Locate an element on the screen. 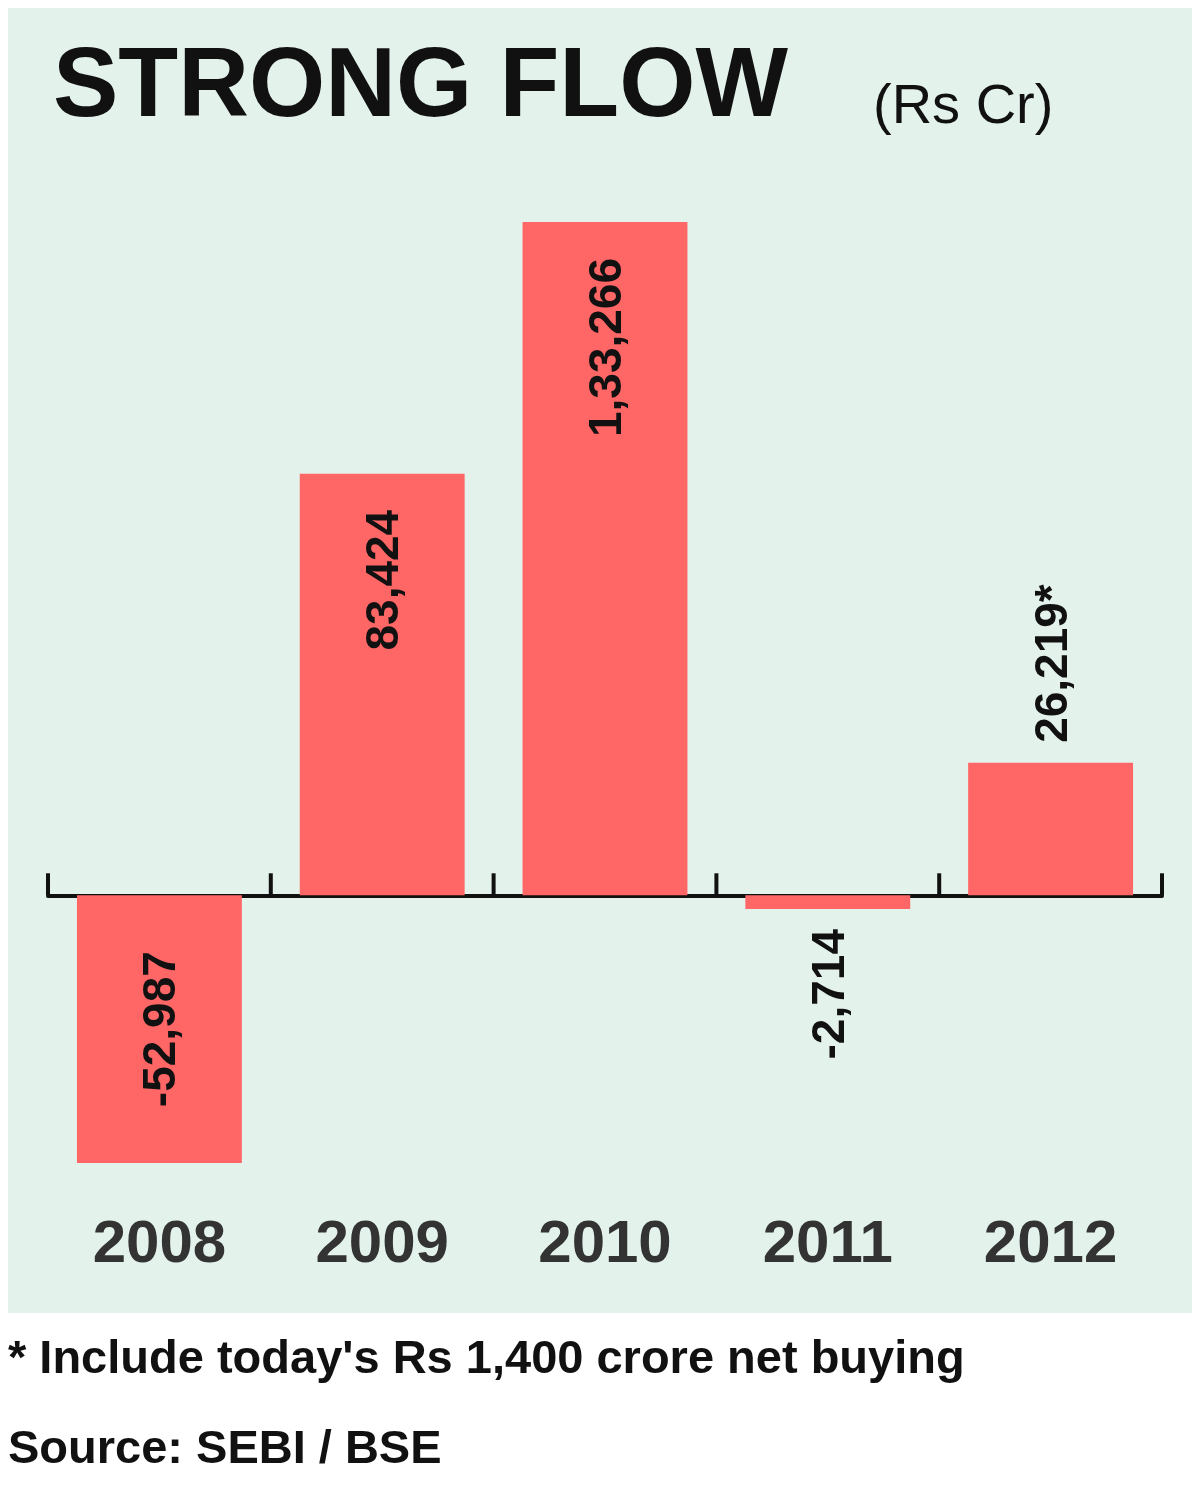 The height and width of the screenshot is (1507, 1200). x-tick-label: 2012 is located at coordinates (1050, 1241).